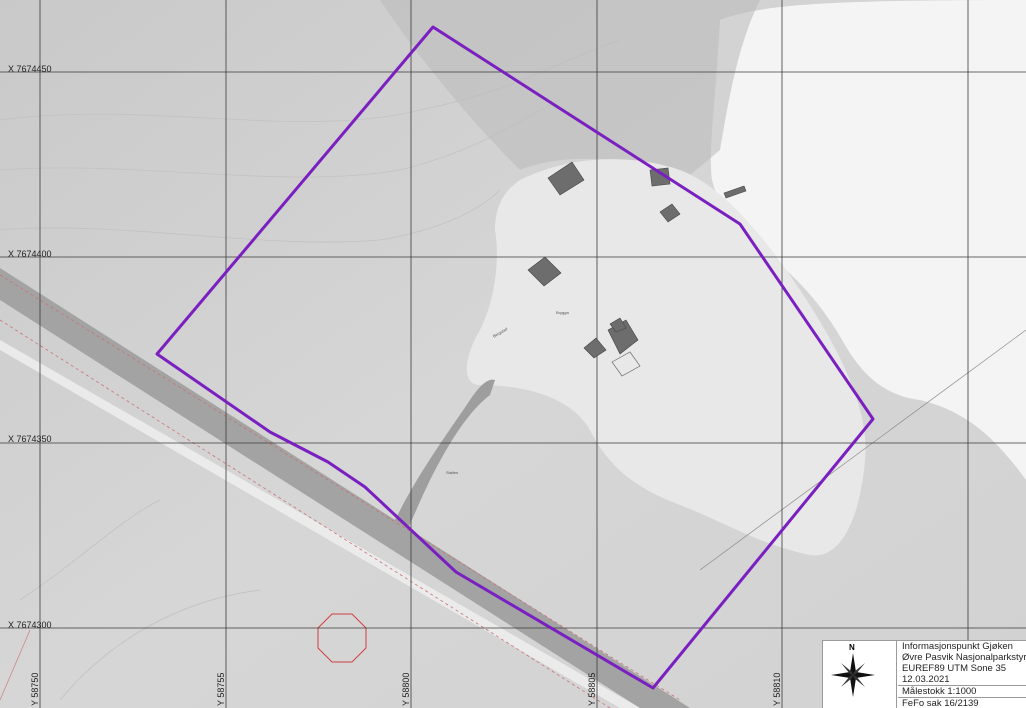  Describe the element at coordinates (777, 689) in the screenshot. I see `grid-label-y: Y 58810` at that location.